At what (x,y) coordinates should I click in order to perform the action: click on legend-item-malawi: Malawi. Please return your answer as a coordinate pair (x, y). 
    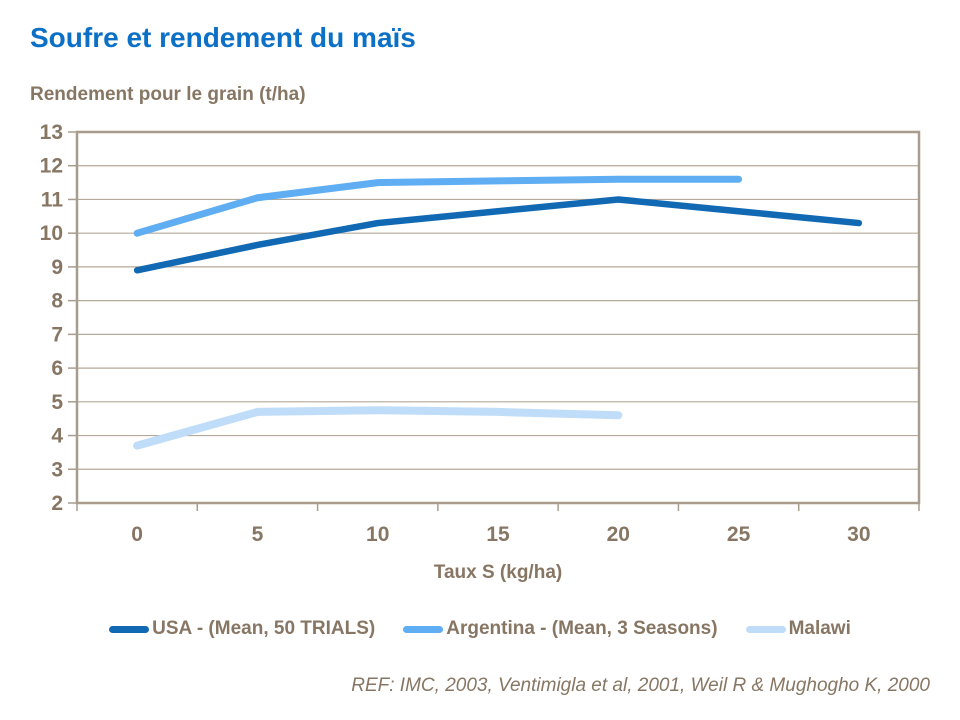
    Looking at the image, I should click on (798, 629).